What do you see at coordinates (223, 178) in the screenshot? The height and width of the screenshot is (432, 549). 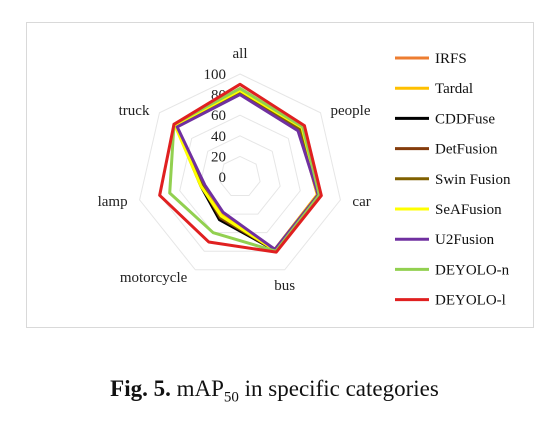 I see `tick-label-0: 0` at bounding box center [223, 178].